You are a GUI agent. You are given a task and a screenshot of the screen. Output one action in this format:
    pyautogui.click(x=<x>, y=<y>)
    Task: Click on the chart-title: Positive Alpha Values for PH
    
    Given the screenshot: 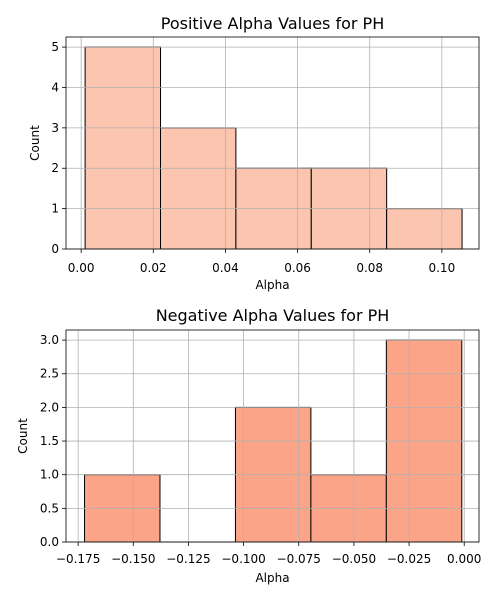 What is the action you would take?
    pyautogui.click(x=272, y=23)
    